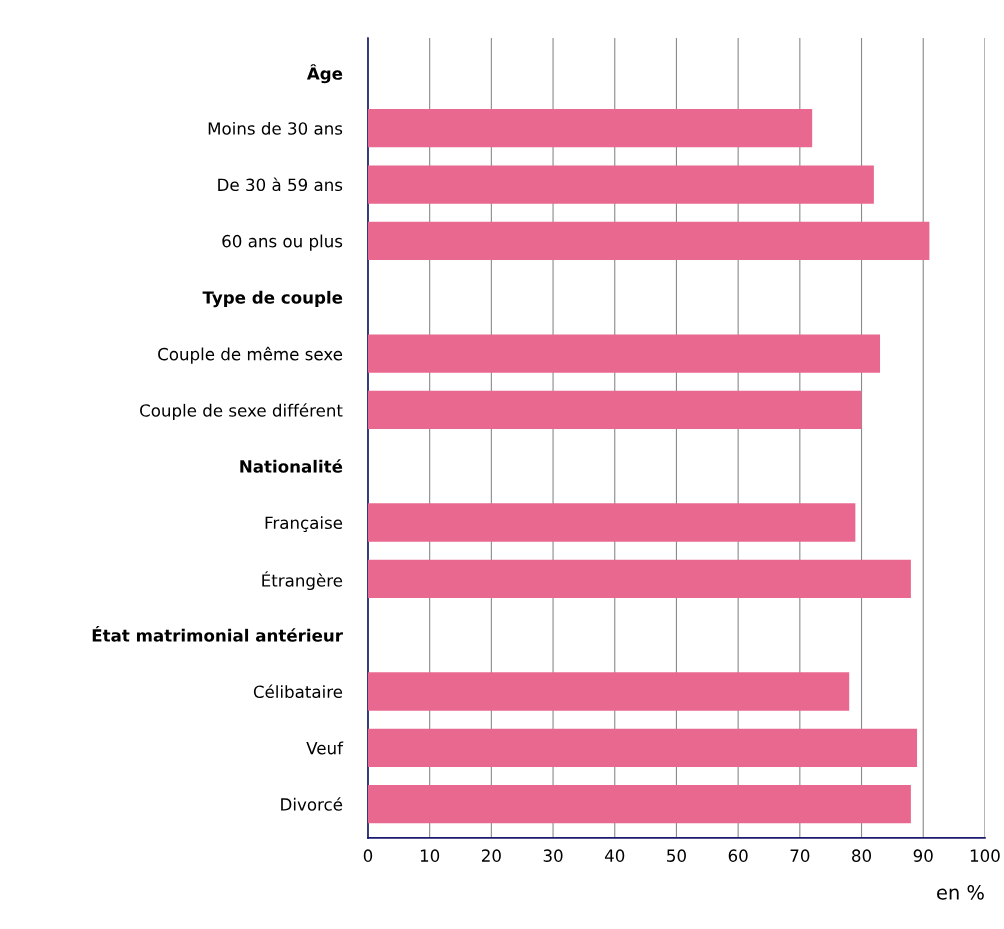 The width and height of the screenshot is (1004, 929). Describe the element at coordinates (275, 128) in the screenshot. I see `y-tick-label: Moins de 30 ans` at that location.